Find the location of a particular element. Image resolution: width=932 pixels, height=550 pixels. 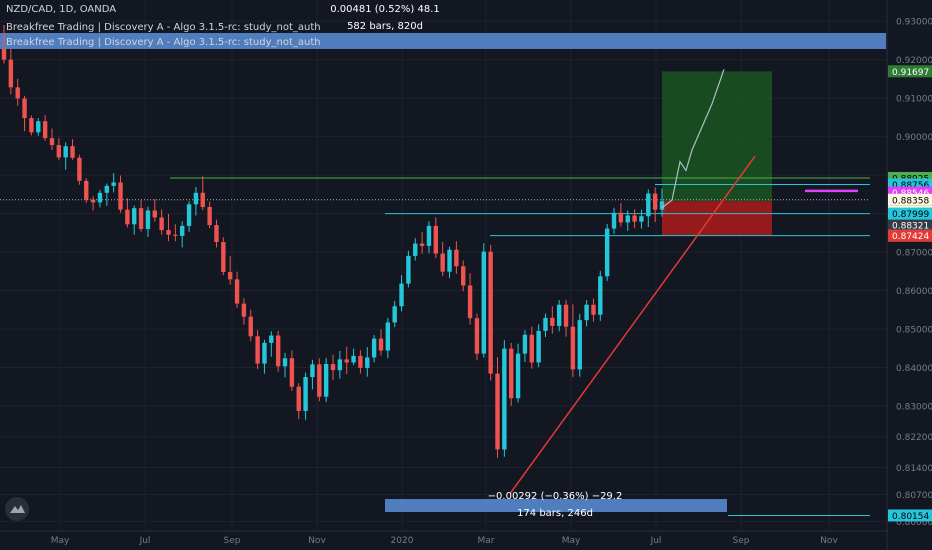

y-tick-label: 0.87000 is located at coordinates (914, 254).